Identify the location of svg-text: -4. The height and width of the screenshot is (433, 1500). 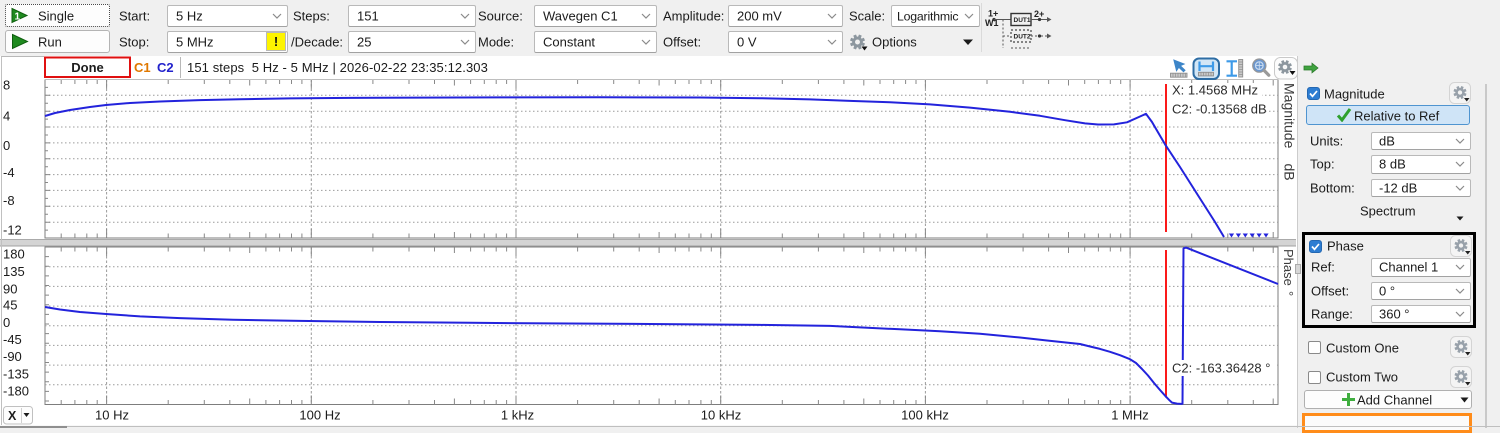
(9, 172).